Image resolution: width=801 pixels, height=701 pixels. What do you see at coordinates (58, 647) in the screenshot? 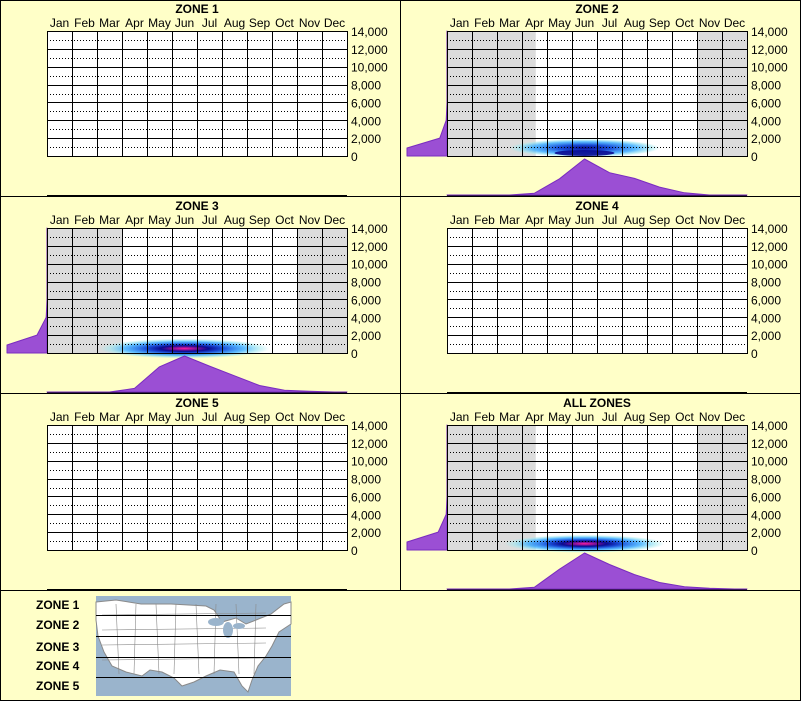
I see `zone-legend-label: ZONE 3` at bounding box center [58, 647].